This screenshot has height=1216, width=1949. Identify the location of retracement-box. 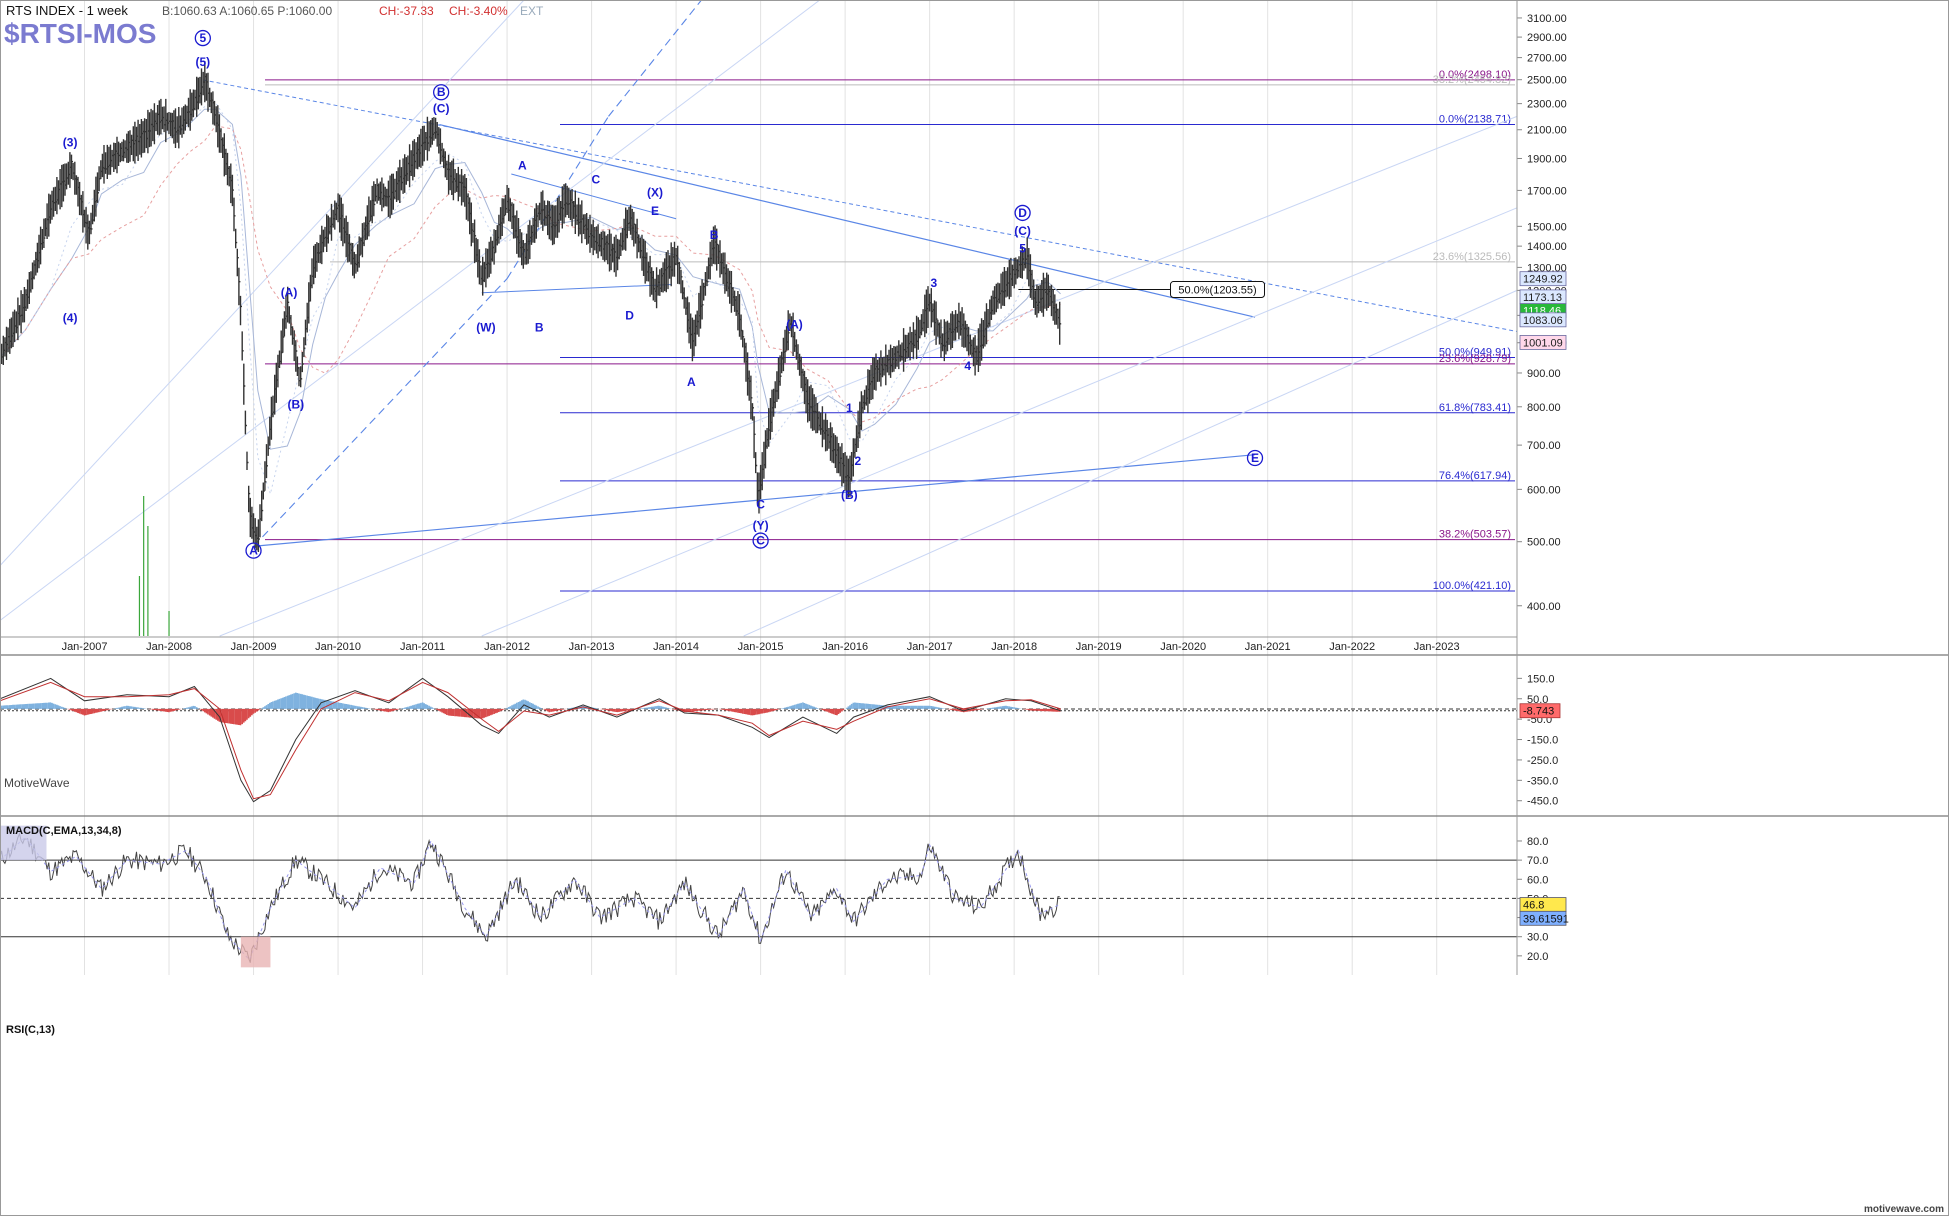
(1217, 290).